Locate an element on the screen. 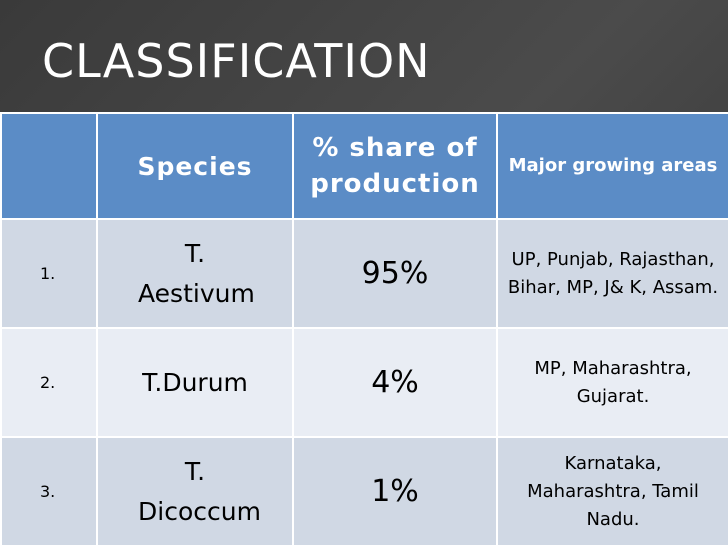 The width and height of the screenshot is (728, 547). table-cell: 1. is located at coordinates (49, 273).